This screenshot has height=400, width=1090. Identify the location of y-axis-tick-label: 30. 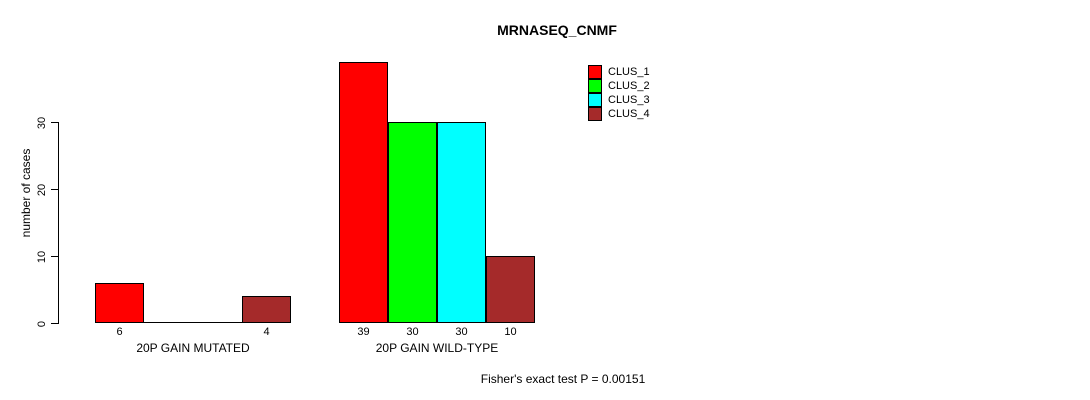
(42, 122).